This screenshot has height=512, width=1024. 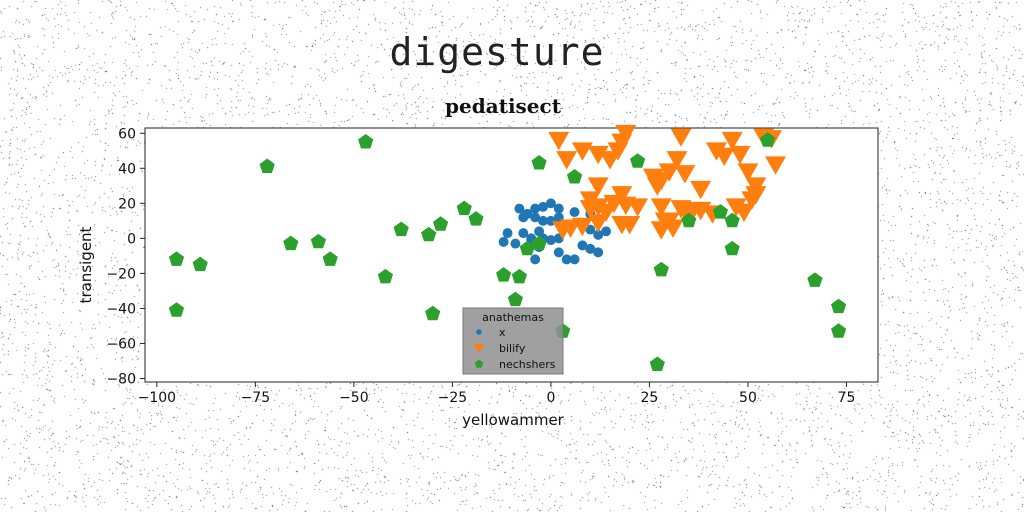 What do you see at coordinates (513, 317) in the screenshot?
I see `legend-title: anathemas` at bounding box center [513, 317].